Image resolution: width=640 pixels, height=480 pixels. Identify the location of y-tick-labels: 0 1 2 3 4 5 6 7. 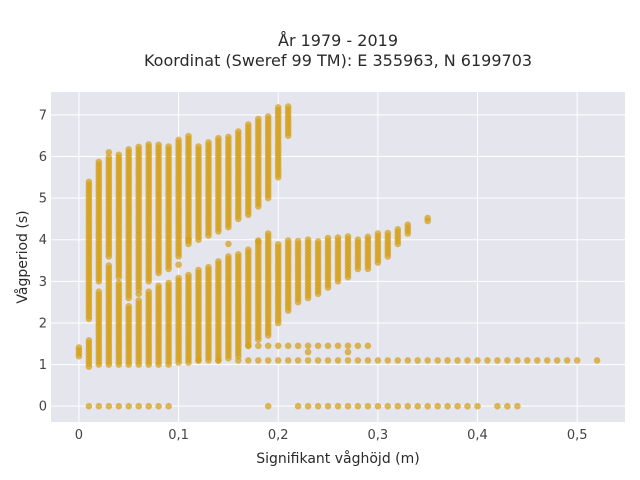
(43, 261).